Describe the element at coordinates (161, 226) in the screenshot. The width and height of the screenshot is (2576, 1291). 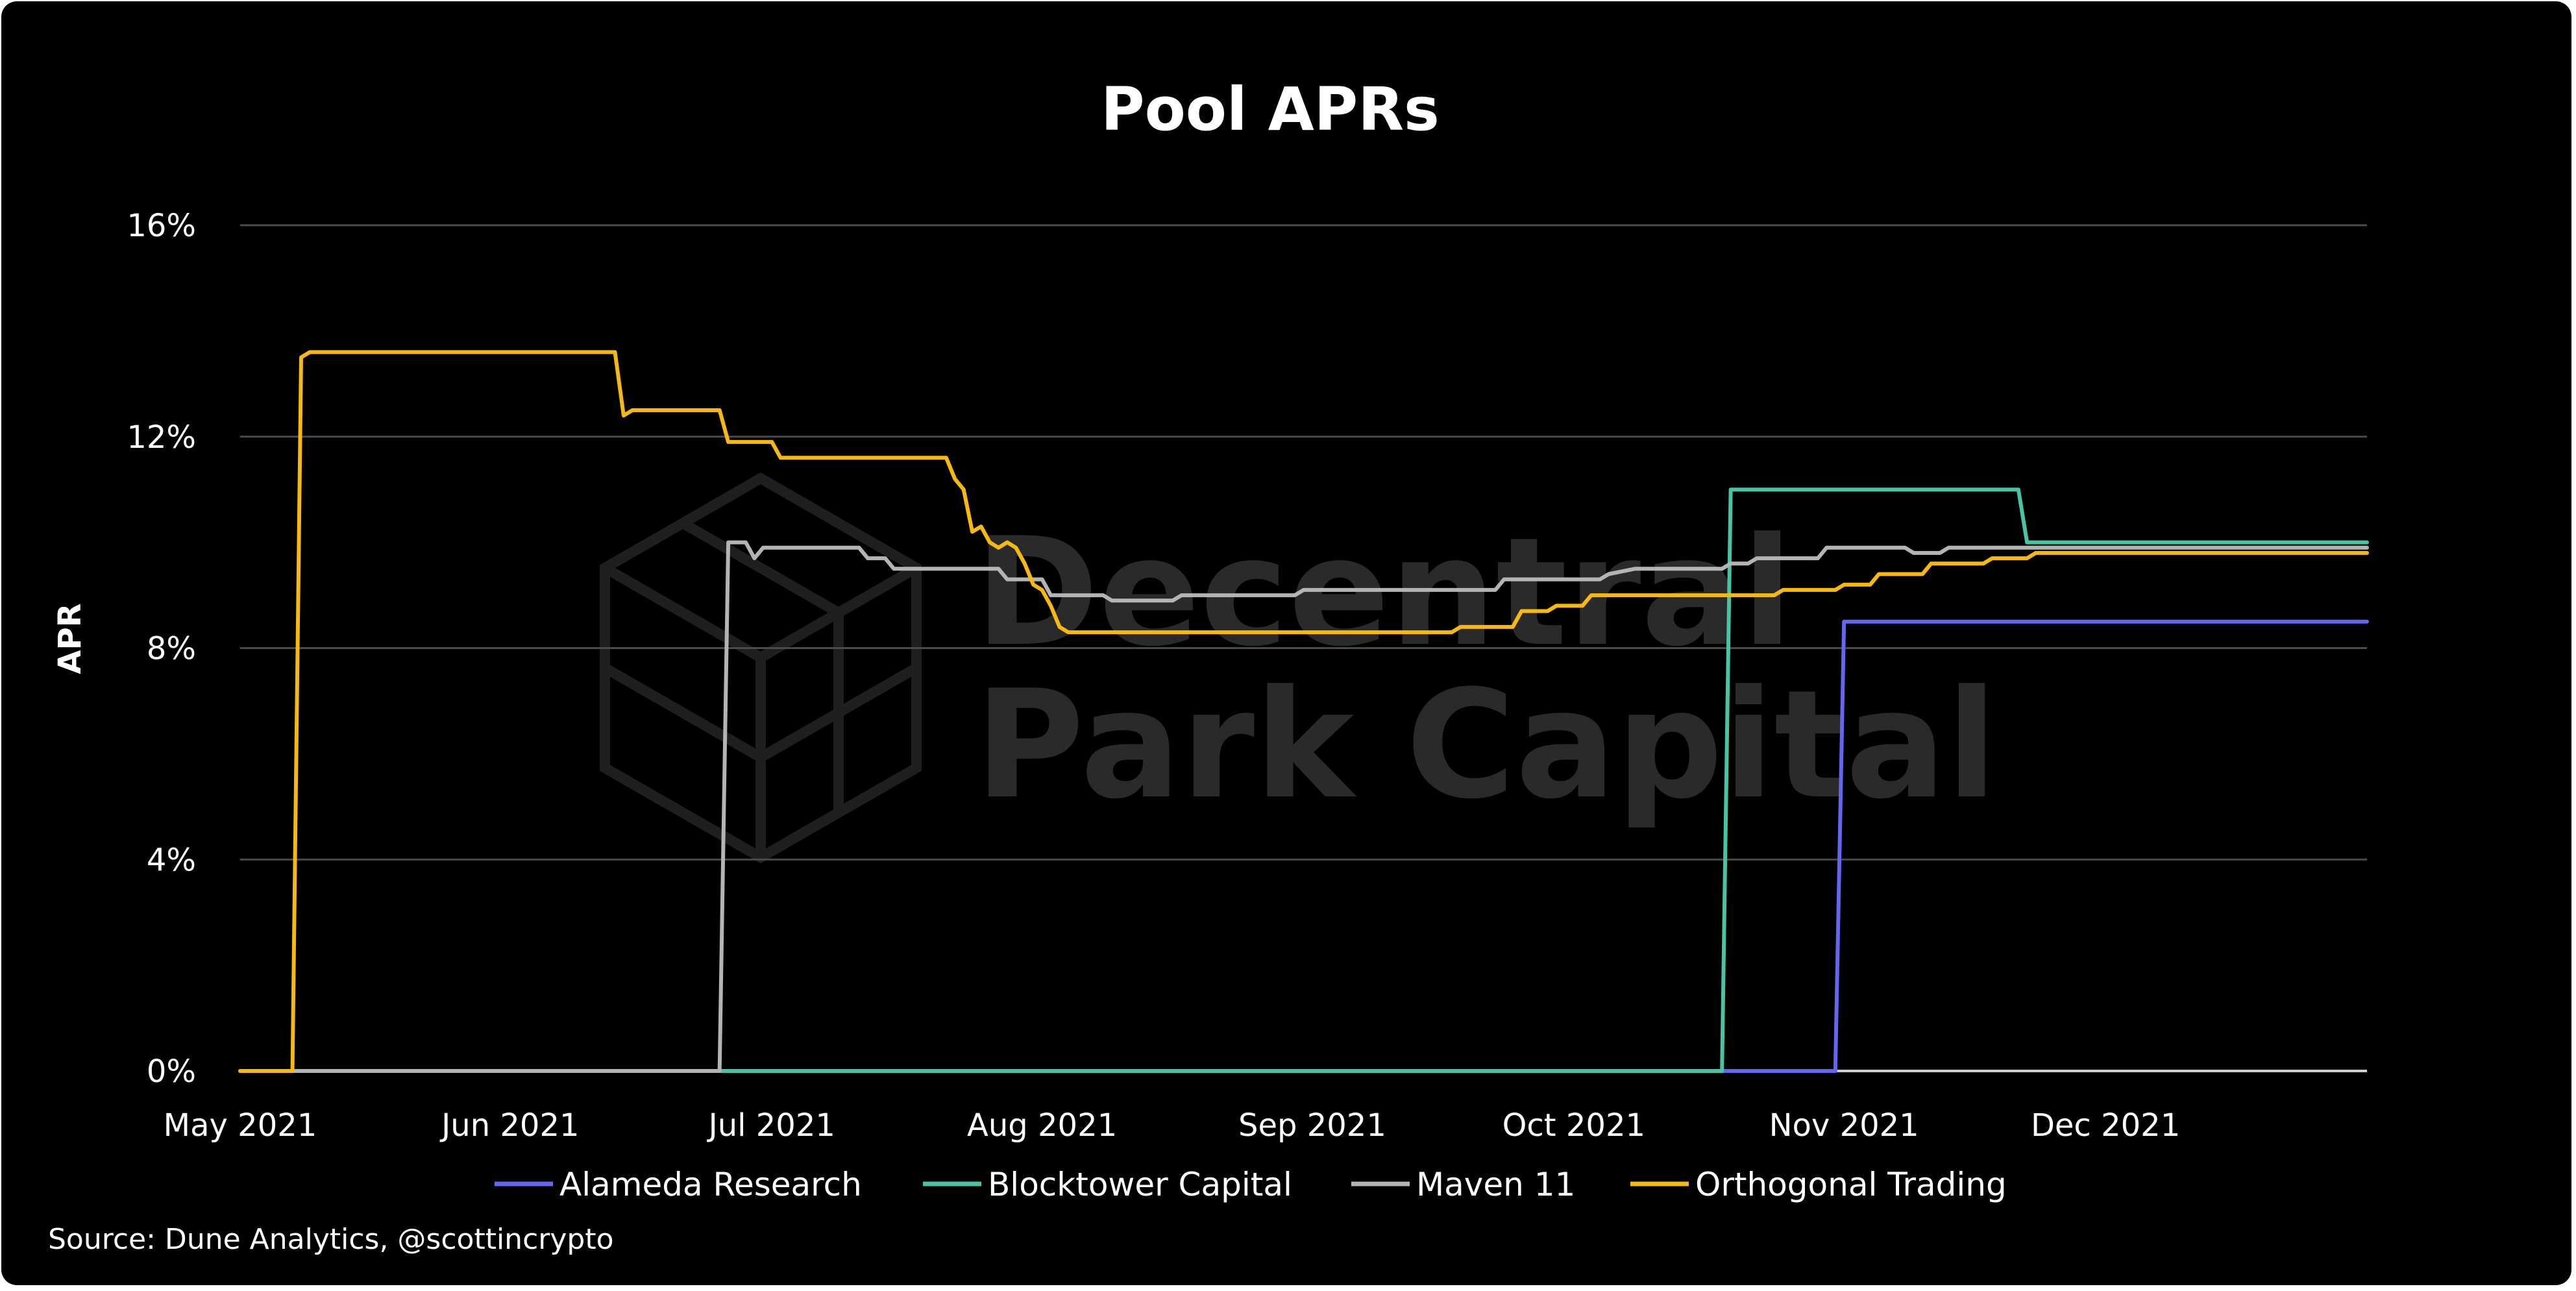
I see `y-tick-label: 16%` at that location.